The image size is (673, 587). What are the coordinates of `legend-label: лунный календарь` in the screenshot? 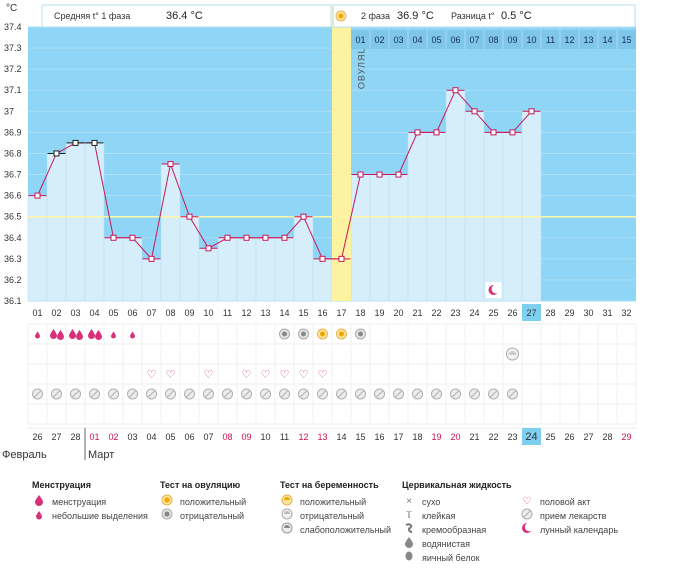 It's located at (579, 530).